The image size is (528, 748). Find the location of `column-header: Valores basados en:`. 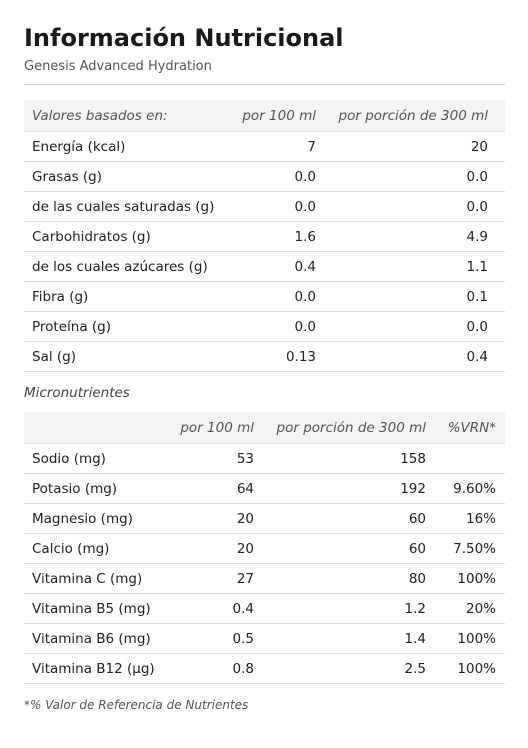

column-header: Valores basados en: is located at coordinates (112, 116).